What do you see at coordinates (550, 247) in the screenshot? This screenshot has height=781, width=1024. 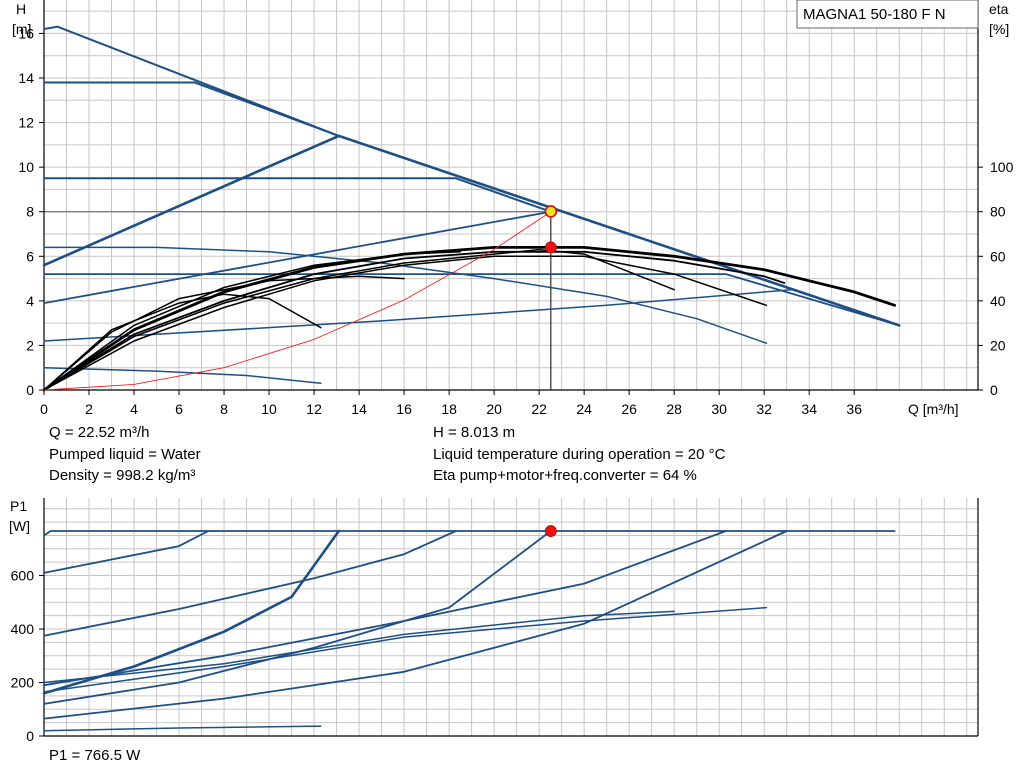 I see `efficiency-duty-point` at bounding box center [550, 247].